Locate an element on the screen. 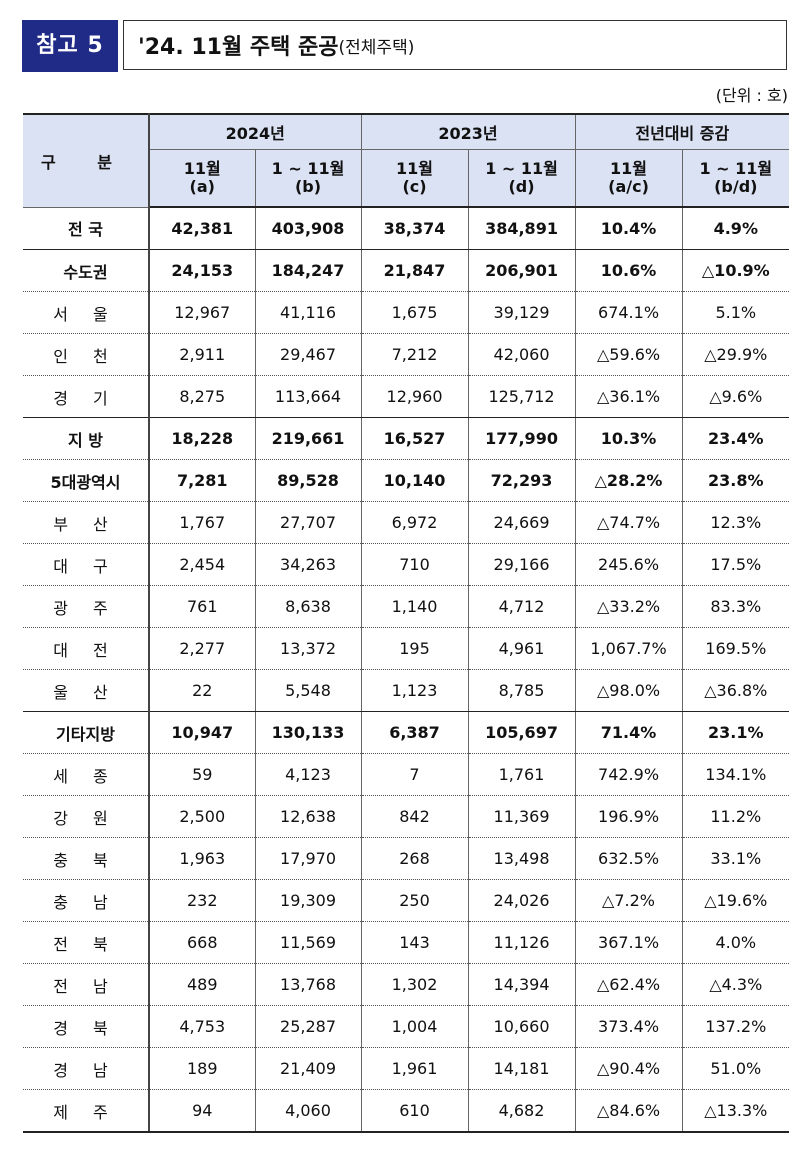 The image size is (806, 1150). table-cell: 42,381 is located at coordinates (202, 228).